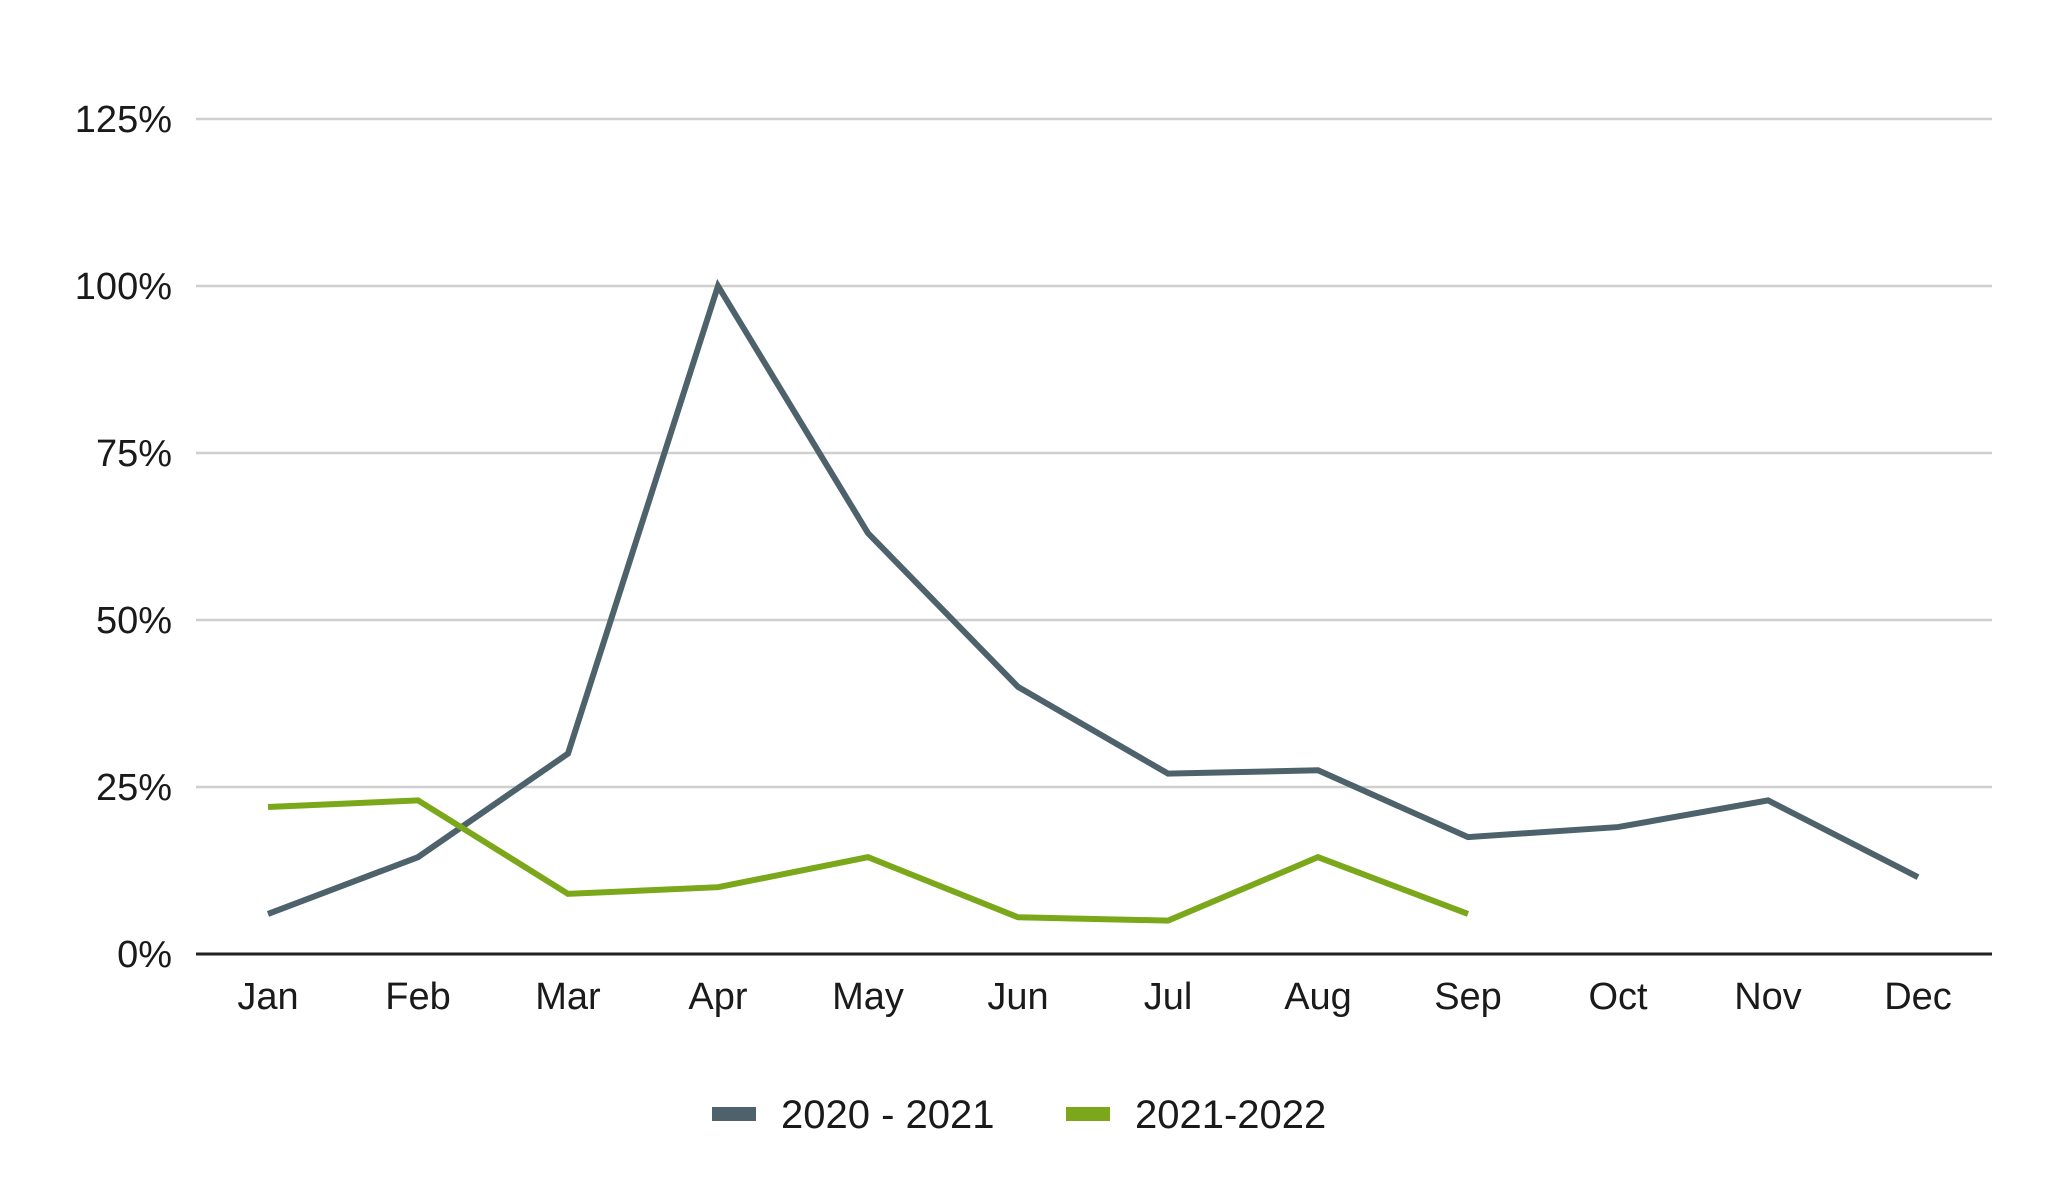 The height and width of the screenshot is (1202, 2048). I want to click on x-tick-label: Mar, so click(568, 997).